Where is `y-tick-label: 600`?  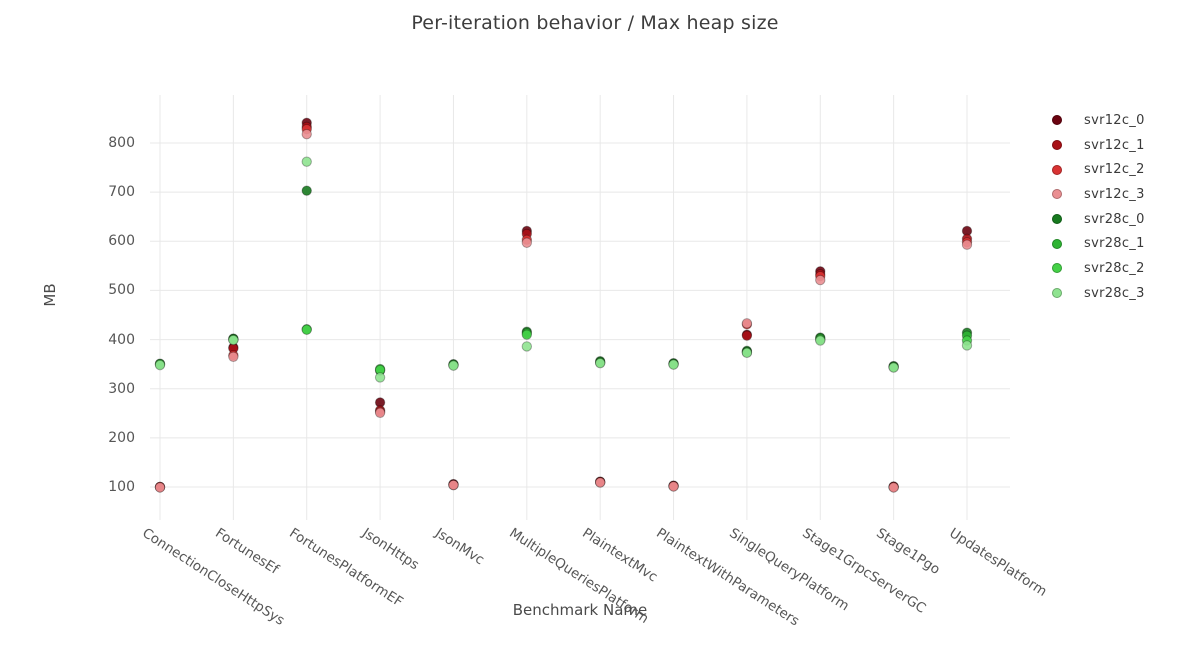
y-tick-label: 600 is located at coordinates (121, 241).